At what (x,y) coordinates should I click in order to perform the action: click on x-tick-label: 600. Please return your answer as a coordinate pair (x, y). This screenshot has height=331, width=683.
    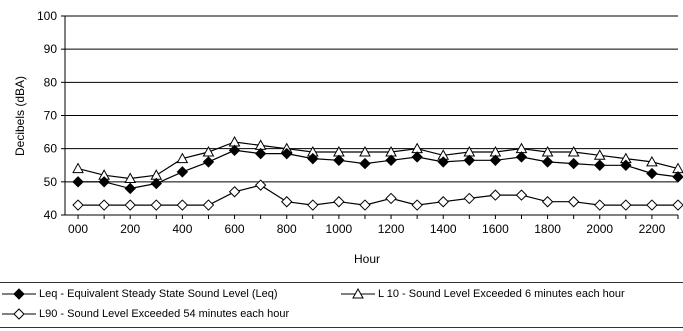
    Looking at the image, I should click on (235, 229).